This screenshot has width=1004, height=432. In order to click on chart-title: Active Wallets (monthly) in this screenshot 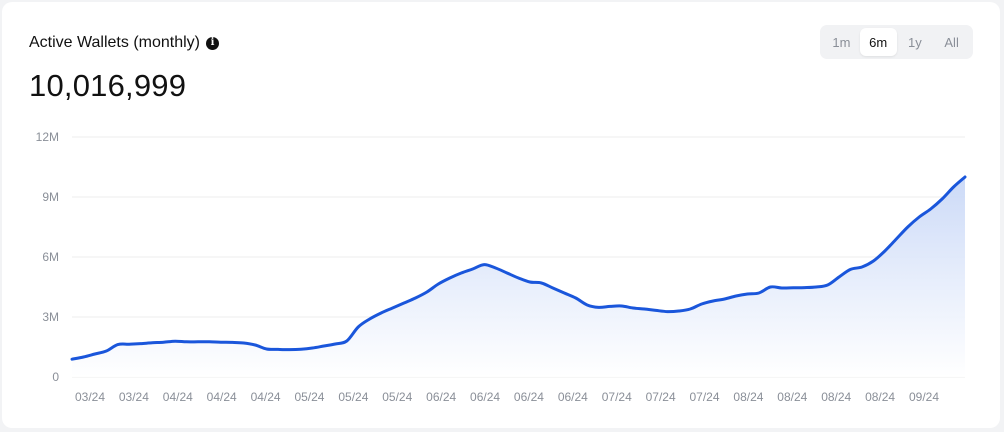, I will do `click(114, 42)`.